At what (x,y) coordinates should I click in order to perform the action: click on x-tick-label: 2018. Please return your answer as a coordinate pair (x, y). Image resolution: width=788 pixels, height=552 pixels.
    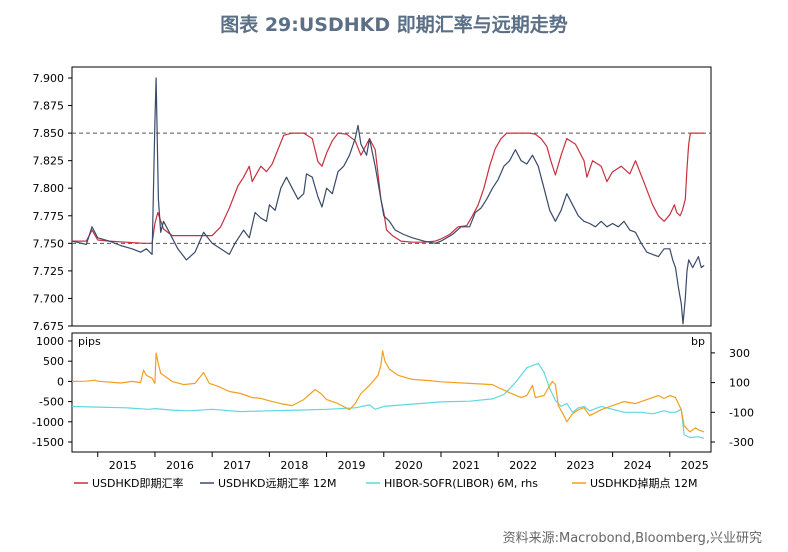
    Looking at the image, I should click on (294, 465).